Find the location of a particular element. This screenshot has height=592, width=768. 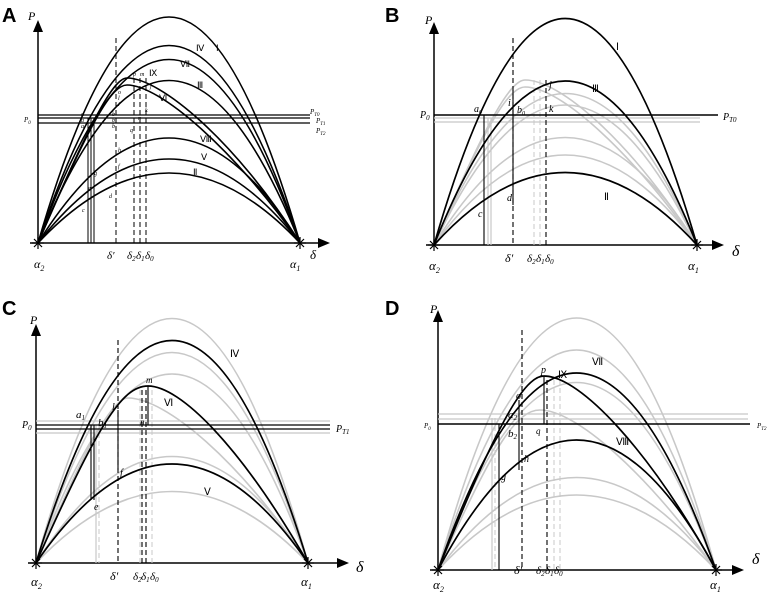

curve-a-V is located at coordinates (169, 201).